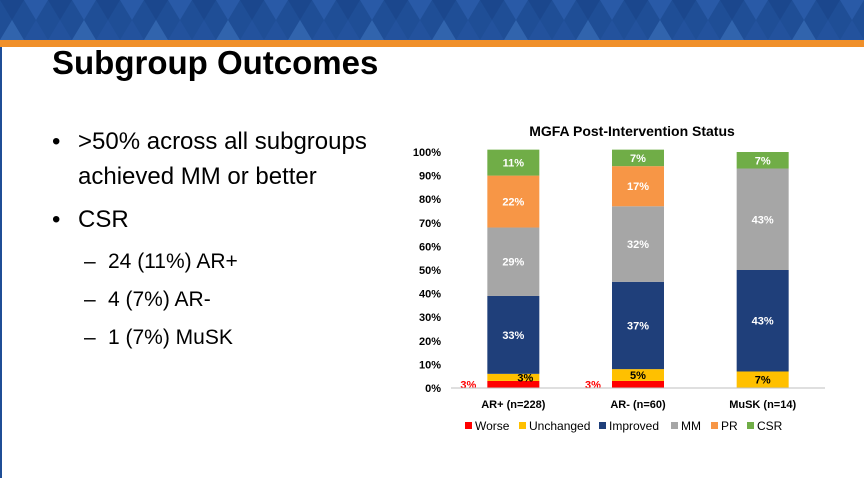 Image resolution: width=864 pixels, height=478 pixels. What do you see at coordinates (763, 322) in the screenshot?
I see `data-label: 43%` at bounding box center [763, 322].